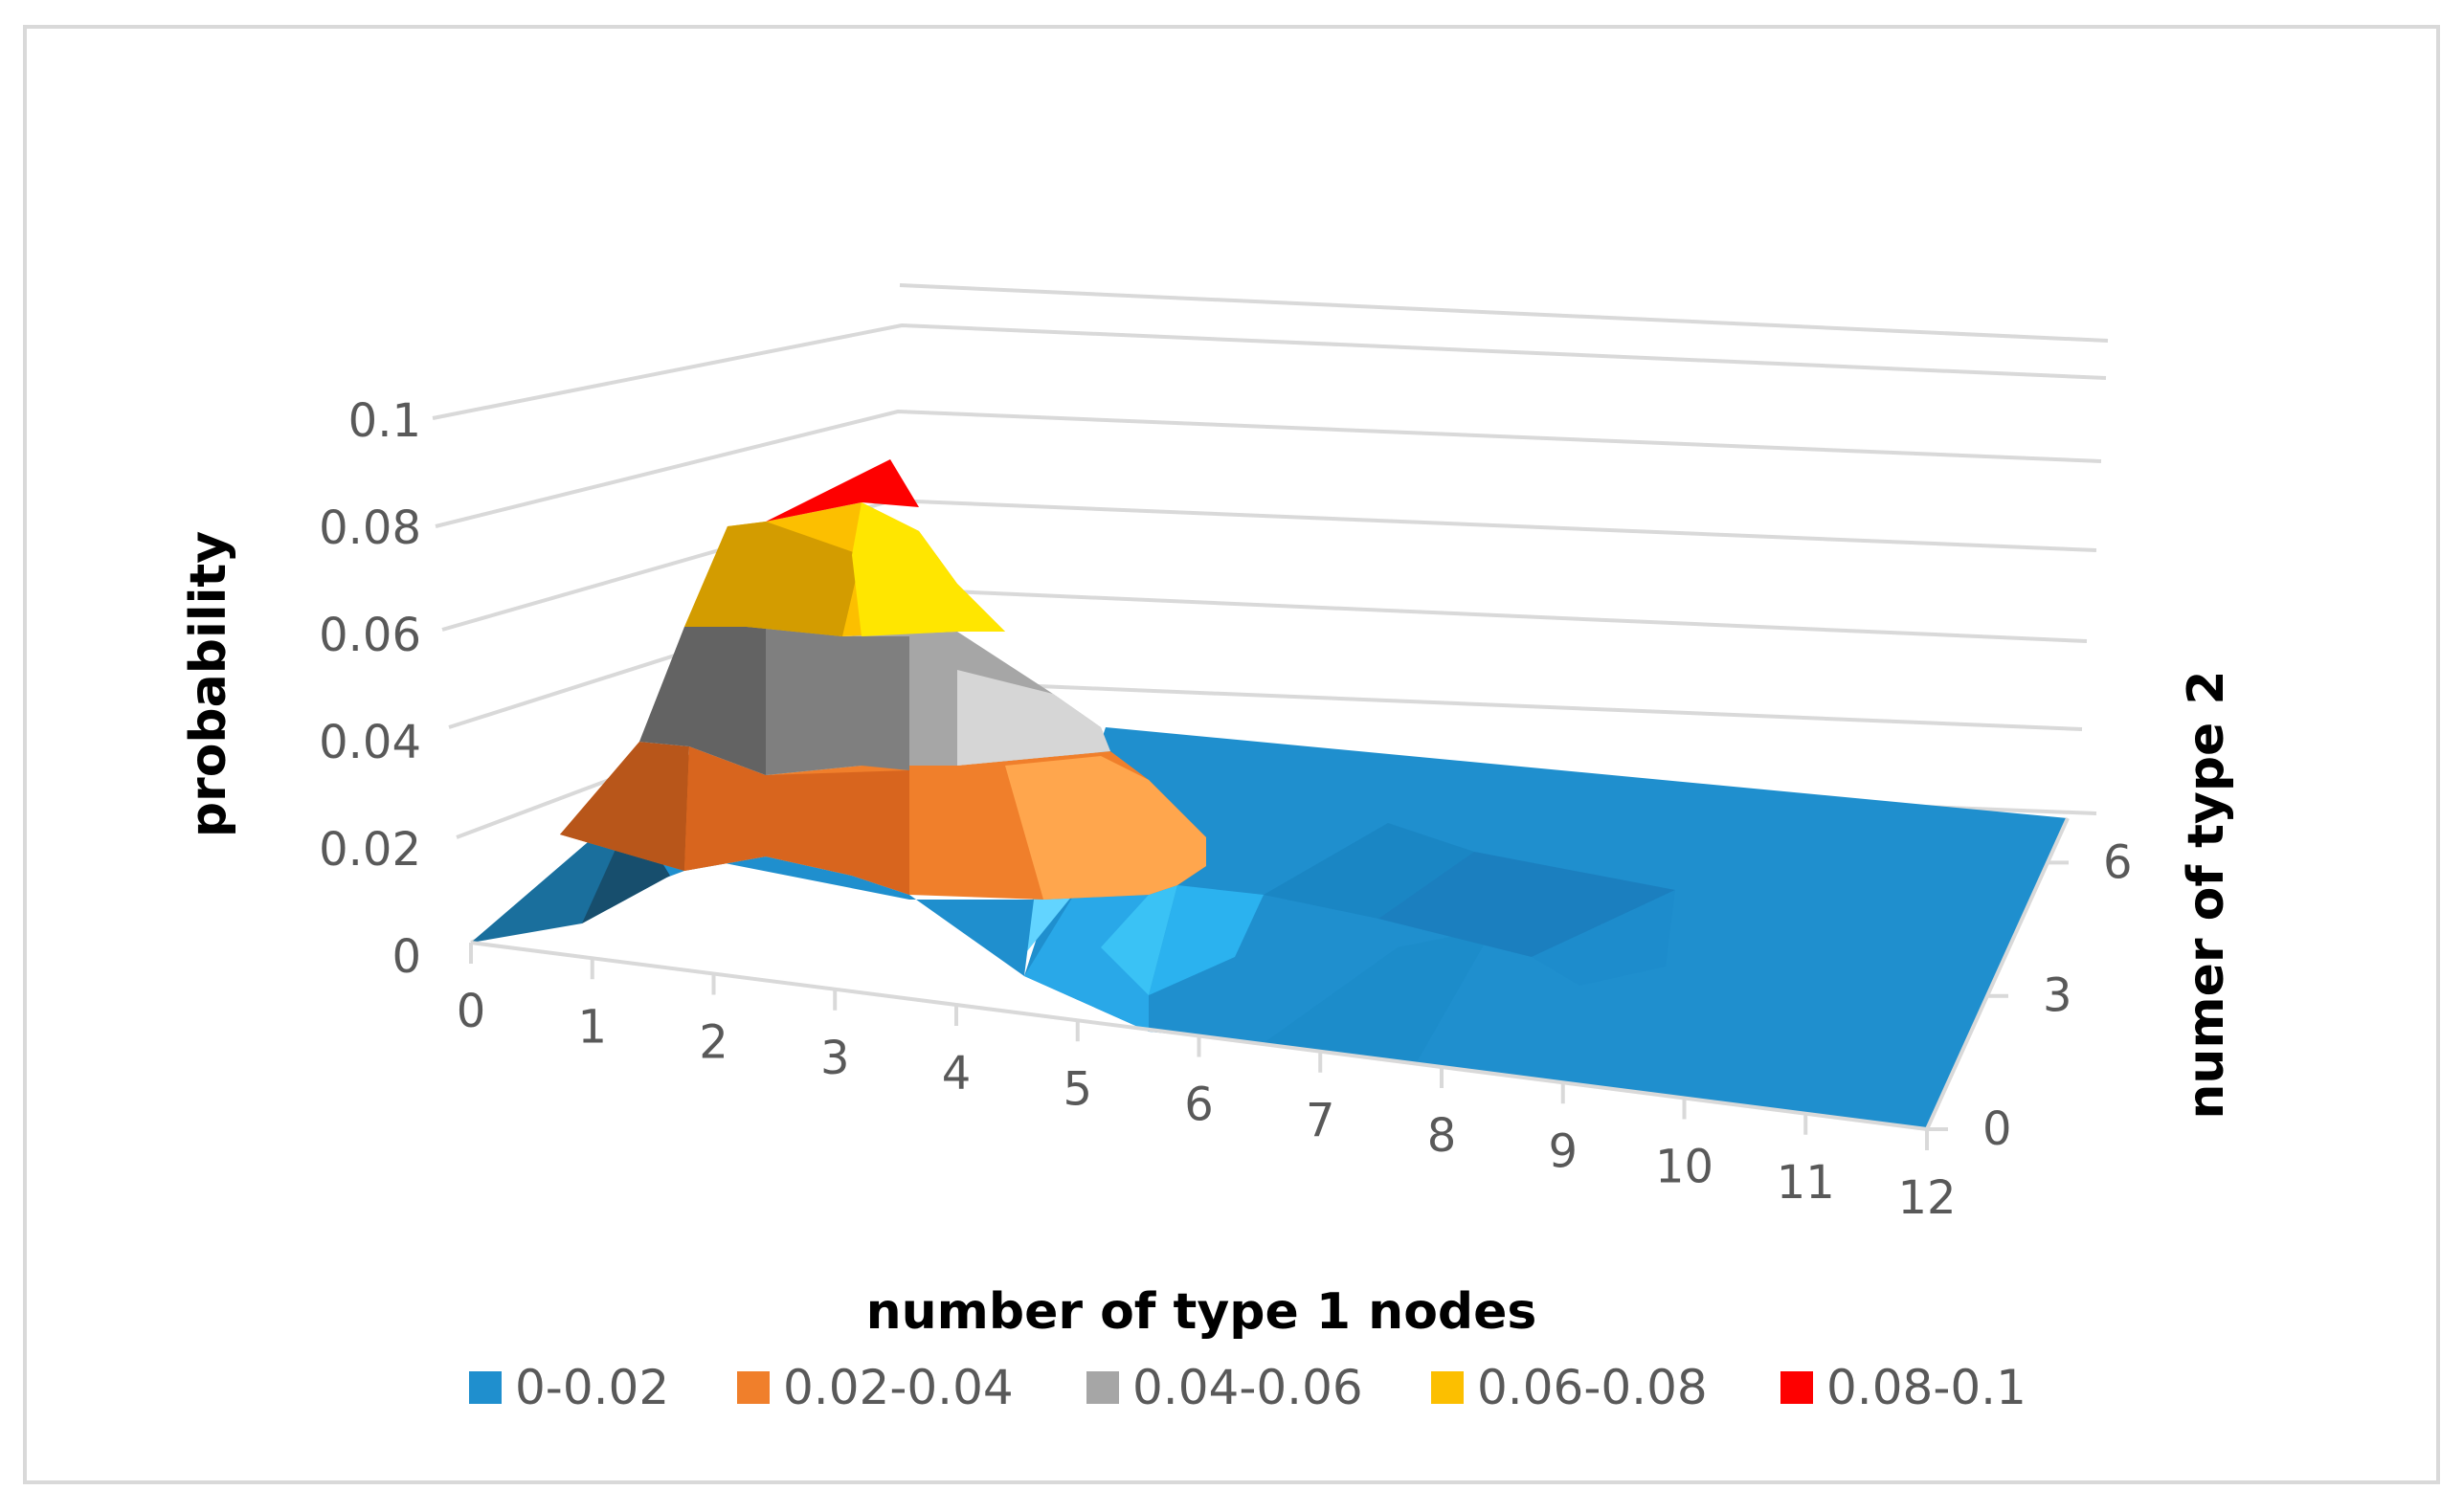  Describe the element at coordinates (2118, 862) in the screenshot. I see `z-tick-label-6: 6` at that location.